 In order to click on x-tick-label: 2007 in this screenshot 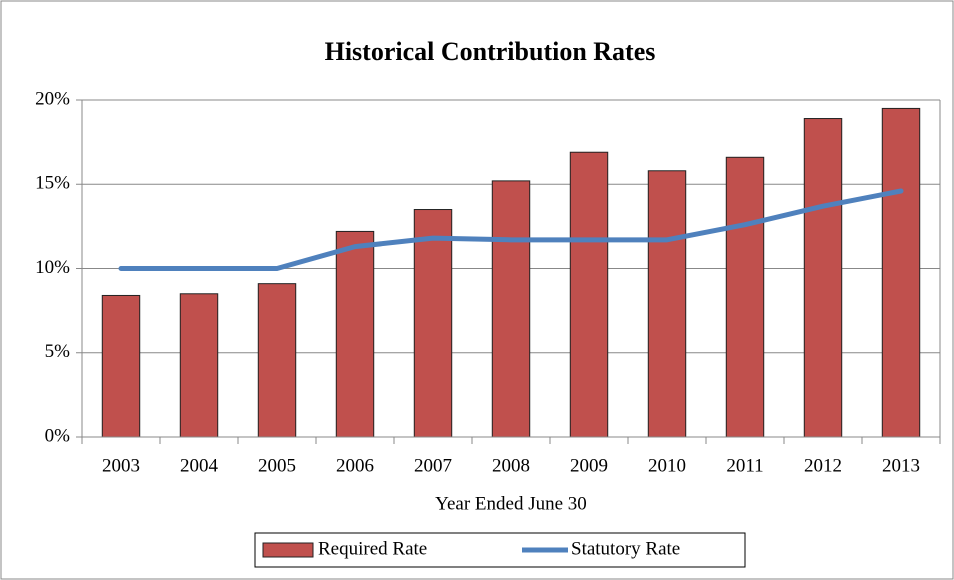, I will do `click(433, 465)`.